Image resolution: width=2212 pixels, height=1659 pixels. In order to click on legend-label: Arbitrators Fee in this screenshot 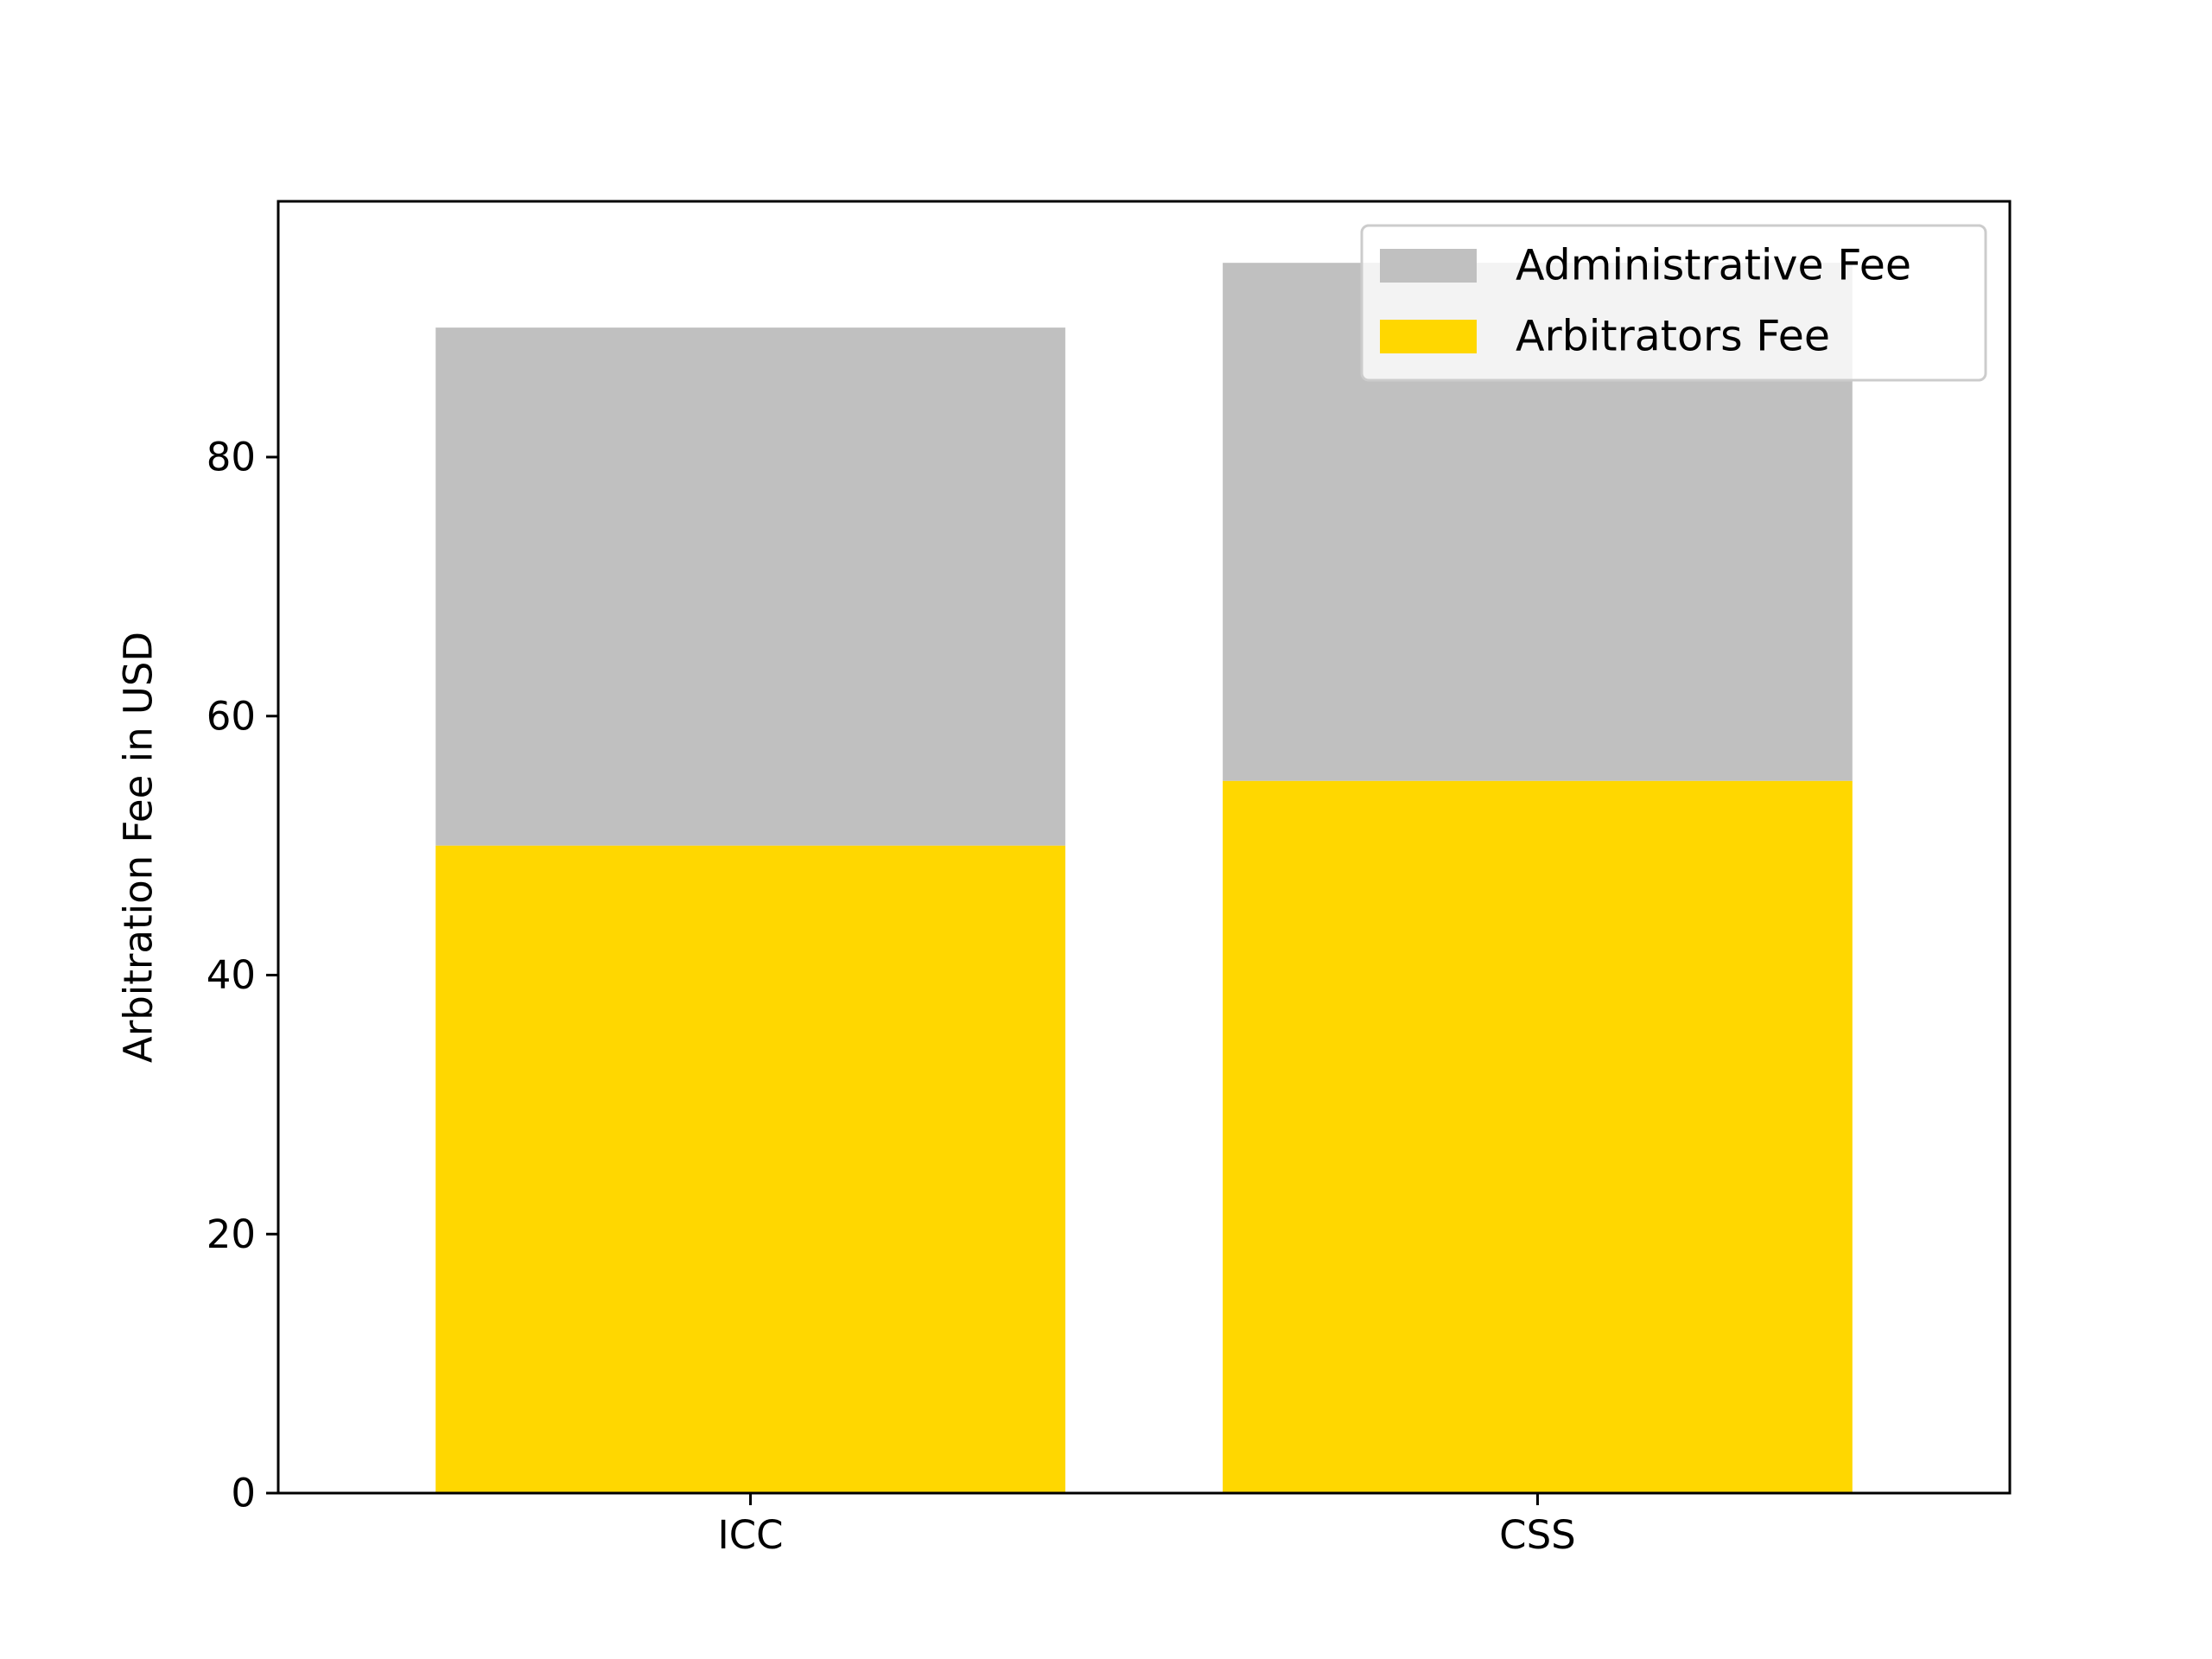, I will do `click(1673, 336)`.